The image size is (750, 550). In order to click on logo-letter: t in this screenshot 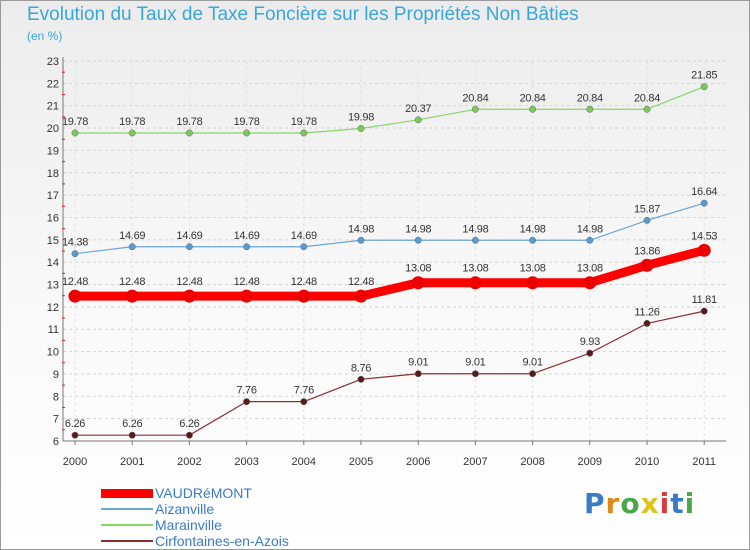, I will do `click(677, 503)`.